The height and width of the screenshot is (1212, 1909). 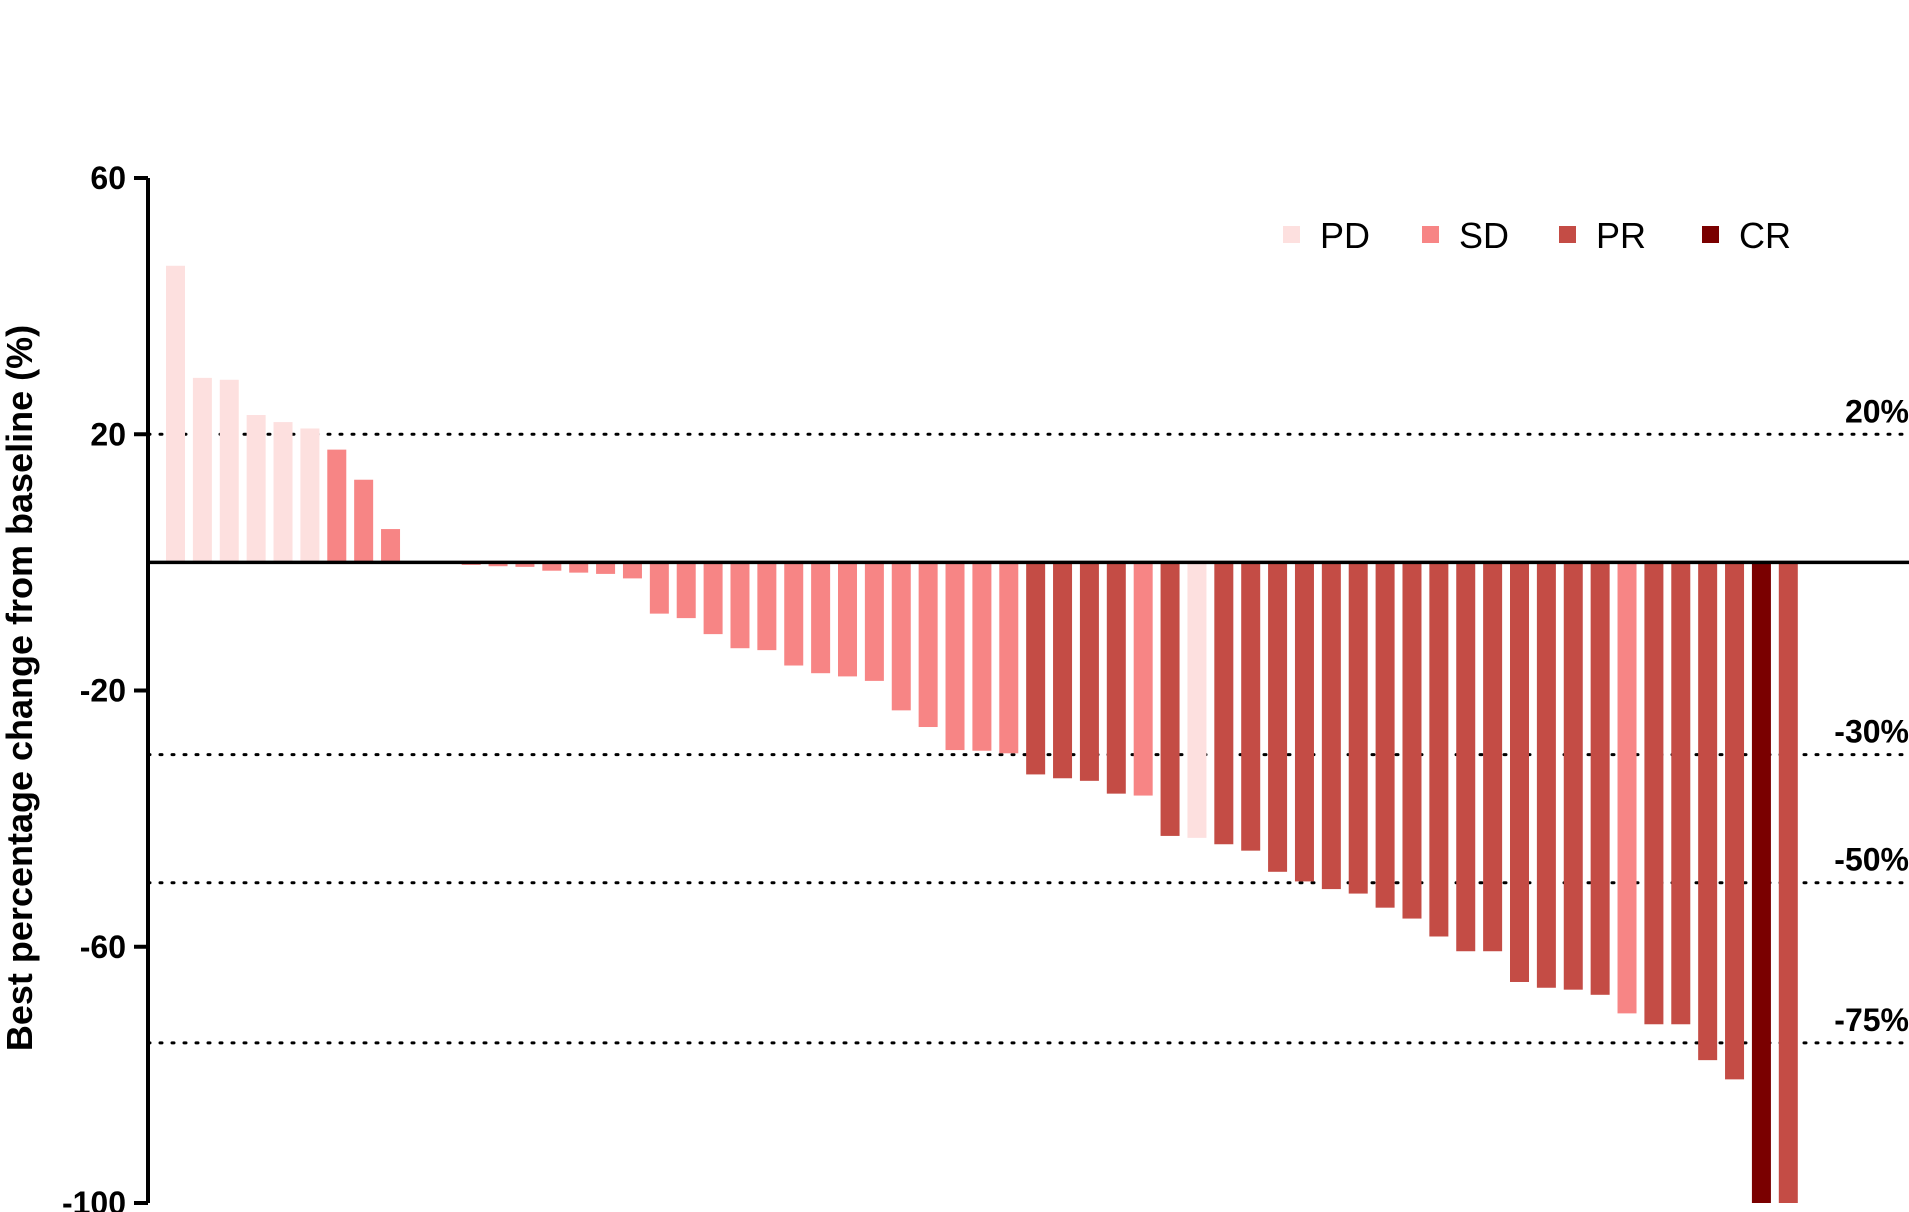 I want to click on legend-label-pd: PD, so click(x=1345, y=235).